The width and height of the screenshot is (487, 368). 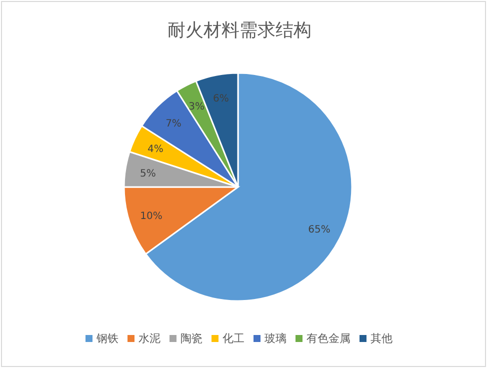 I want to click on legend-label: 玻璃, so click(x=275, y=338).